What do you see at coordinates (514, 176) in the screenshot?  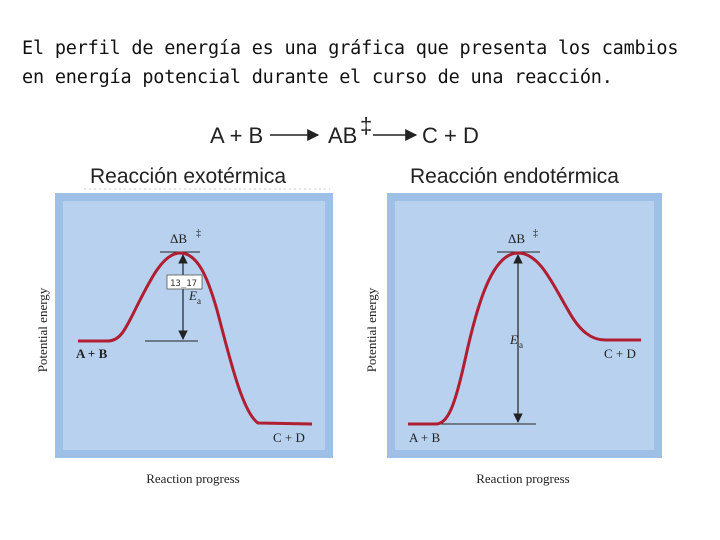 I see `endothermic-title: Reacción endotérmica` at bounding box center [514, 176].